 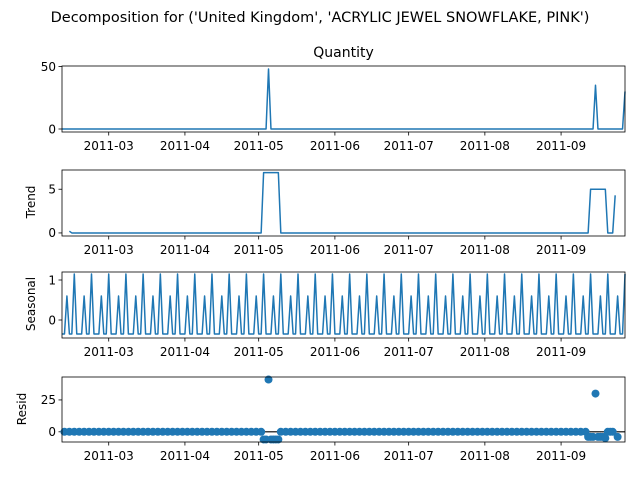 I want to click on seasonal-x-tick-label: 2011-04, so click(x=185, y=352).